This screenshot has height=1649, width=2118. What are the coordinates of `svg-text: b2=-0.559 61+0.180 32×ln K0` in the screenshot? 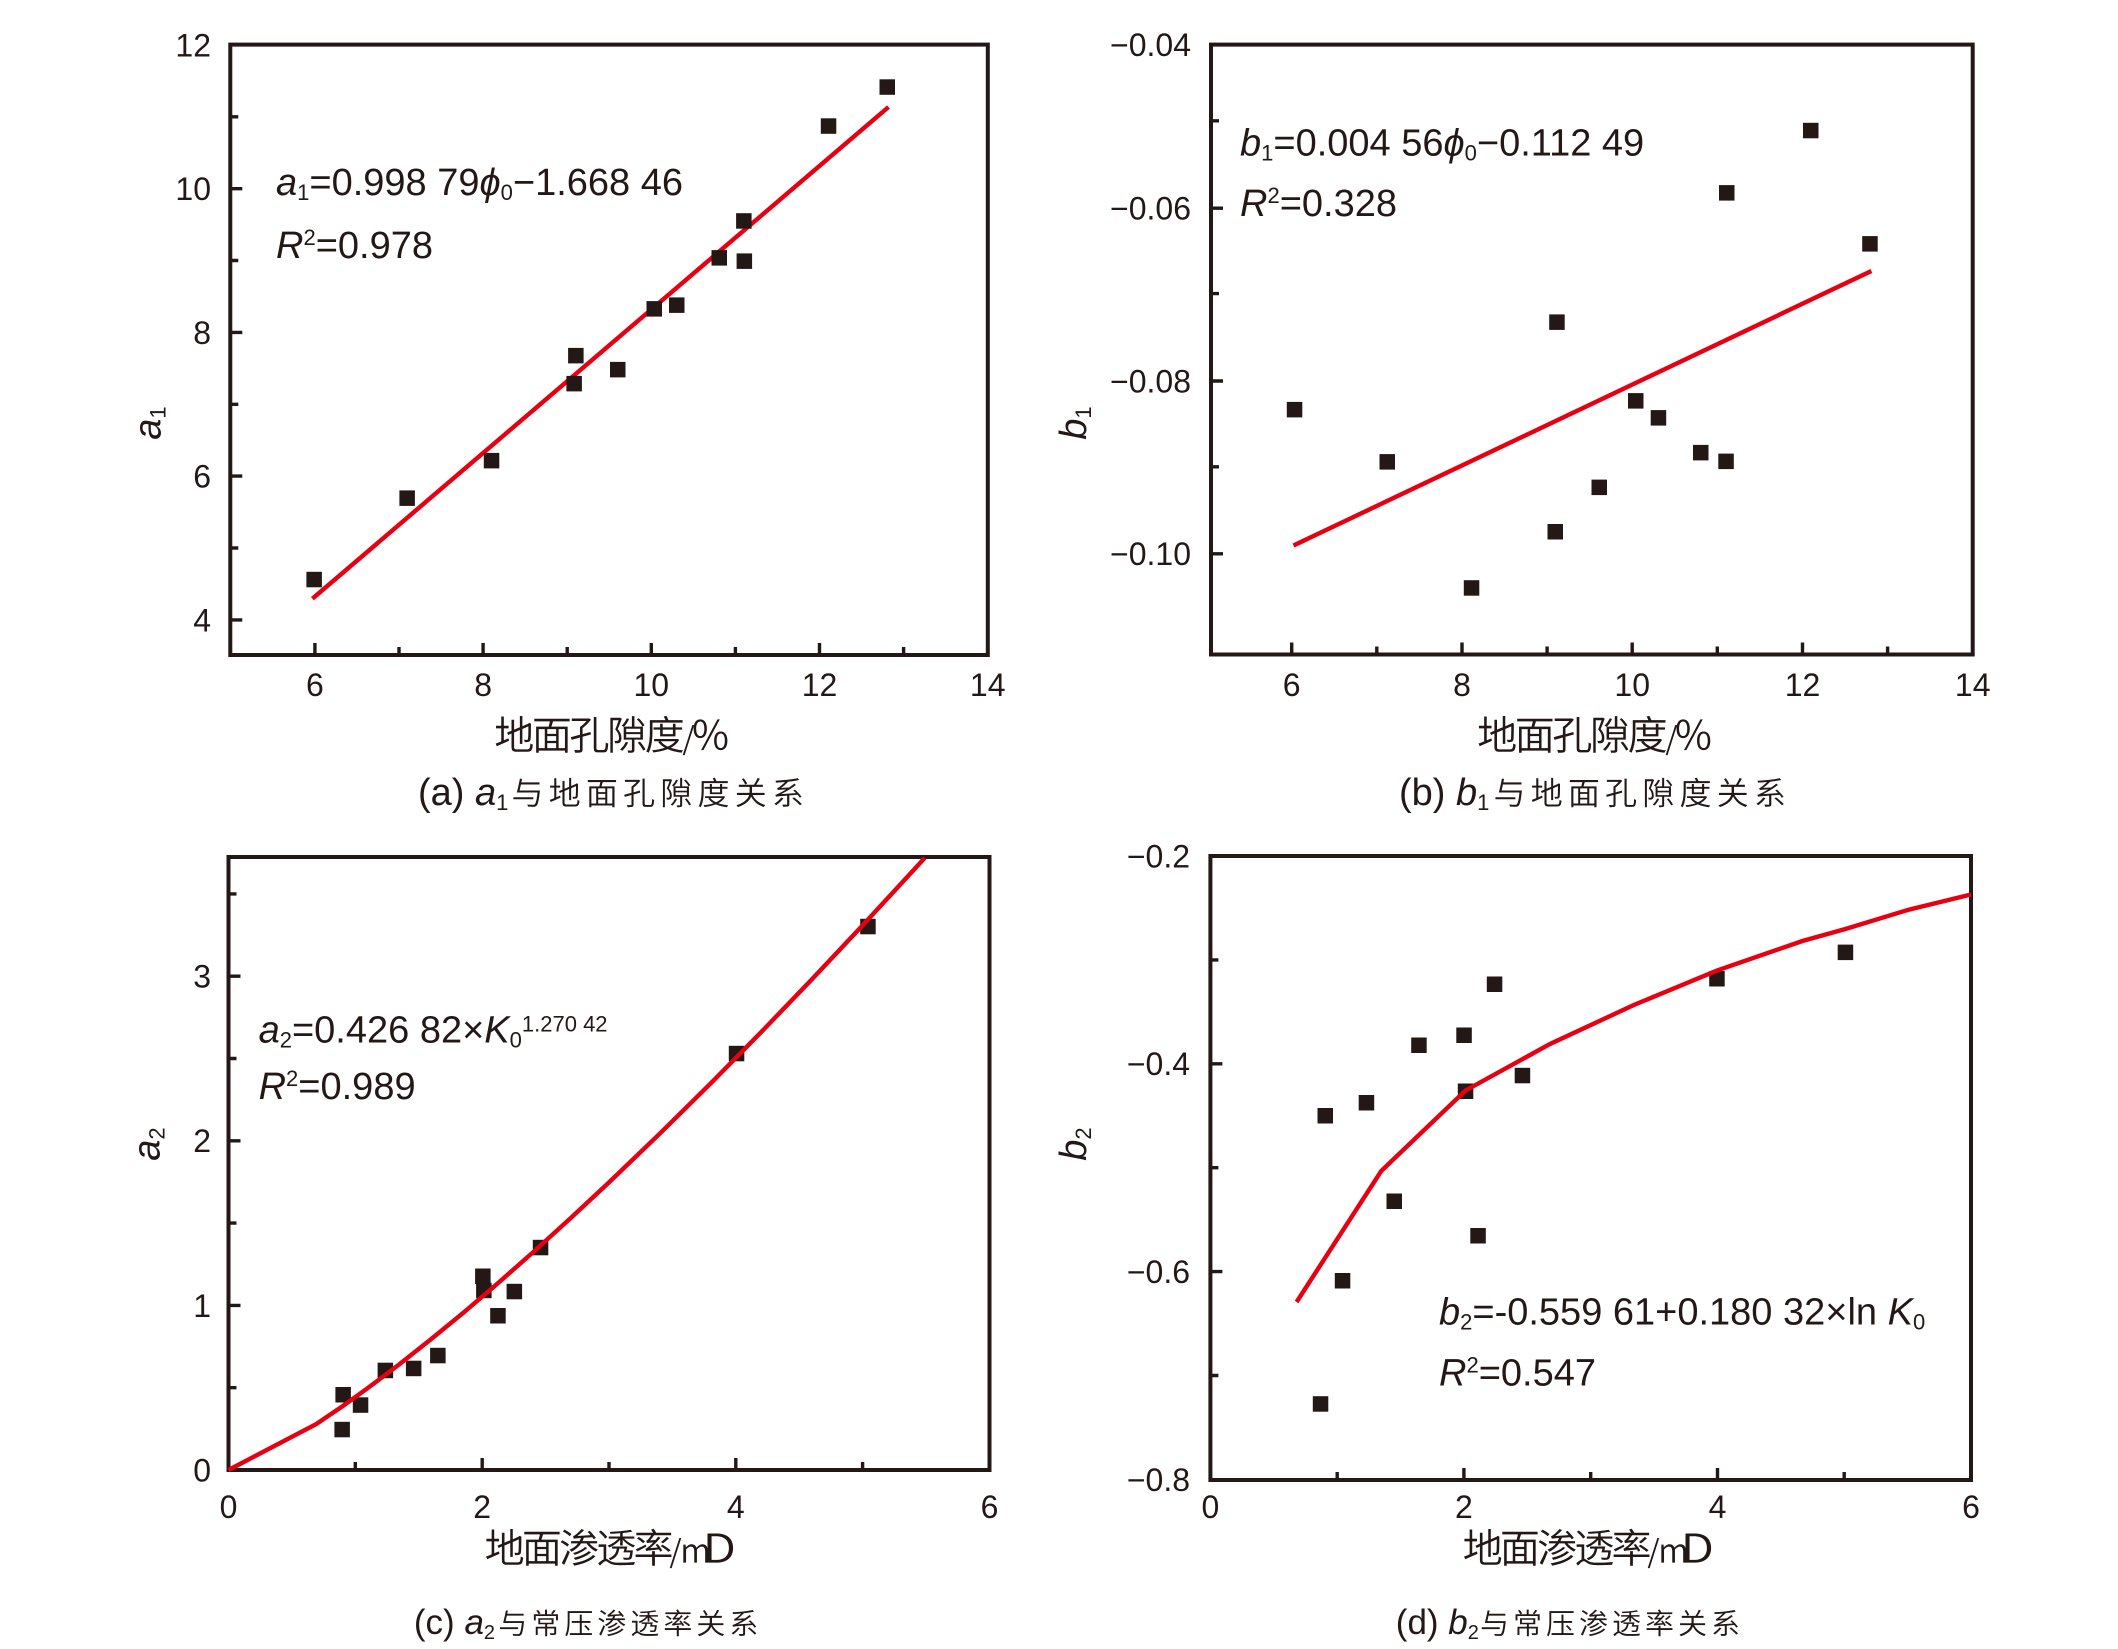 It's located at (1682, 1313).